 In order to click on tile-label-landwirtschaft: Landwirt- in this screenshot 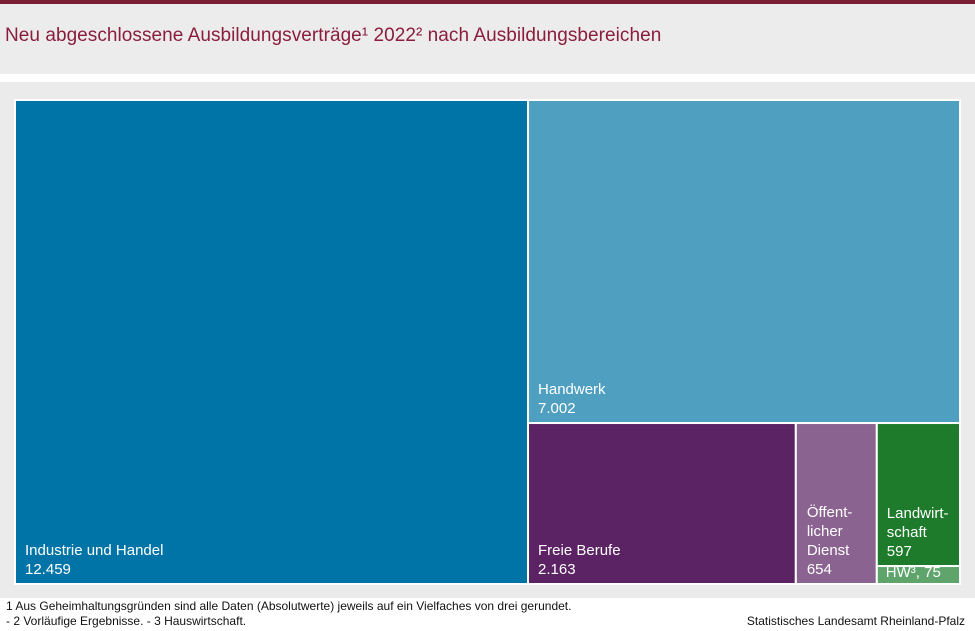, I will do `click(918, 513)`.